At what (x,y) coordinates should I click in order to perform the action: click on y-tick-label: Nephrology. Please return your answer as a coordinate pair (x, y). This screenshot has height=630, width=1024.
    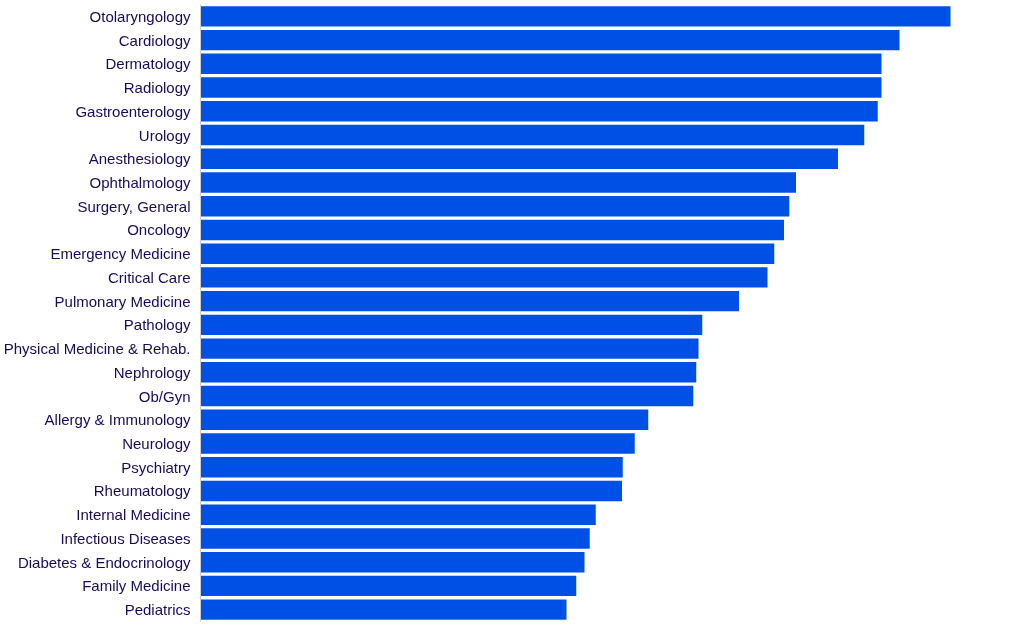
    Looking at the image, I should click on (152, 372).